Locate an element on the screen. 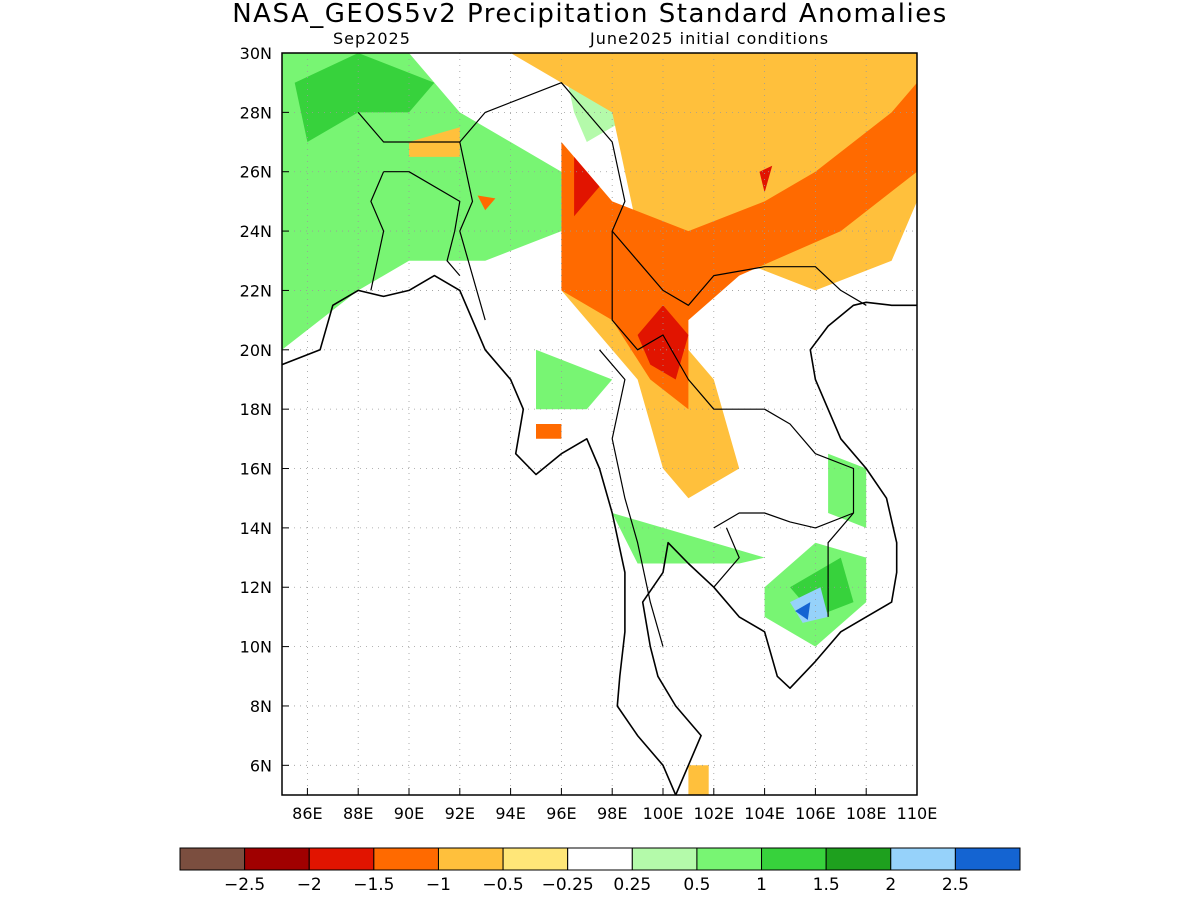 Image resolution: width=1200 pixels, height=900 pixels. colorbar-label: −1 is located at coordinates (438, 885).